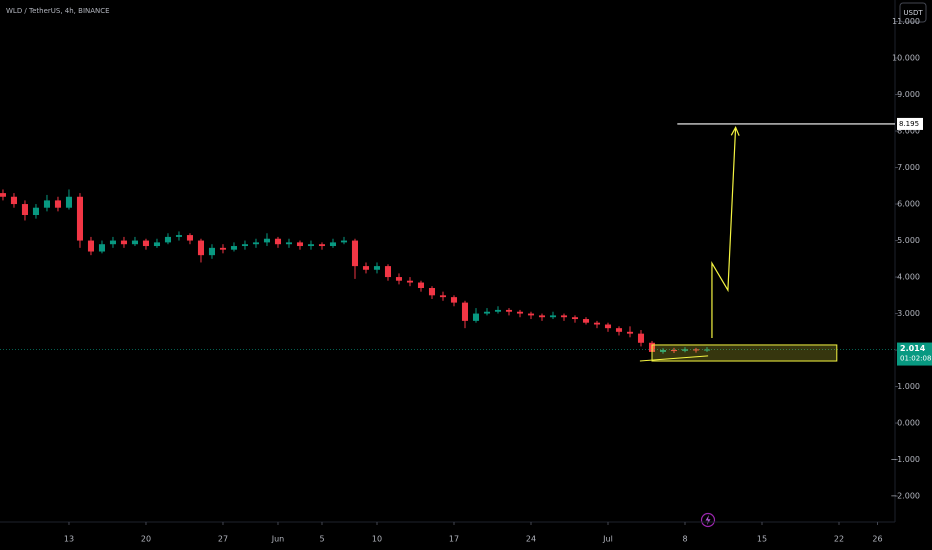 The height and width of the screenshot is (550, 932). Describe the element at coordinates (915, 359) in the screenshot. I see `countdown: 01:02:08` at that location.